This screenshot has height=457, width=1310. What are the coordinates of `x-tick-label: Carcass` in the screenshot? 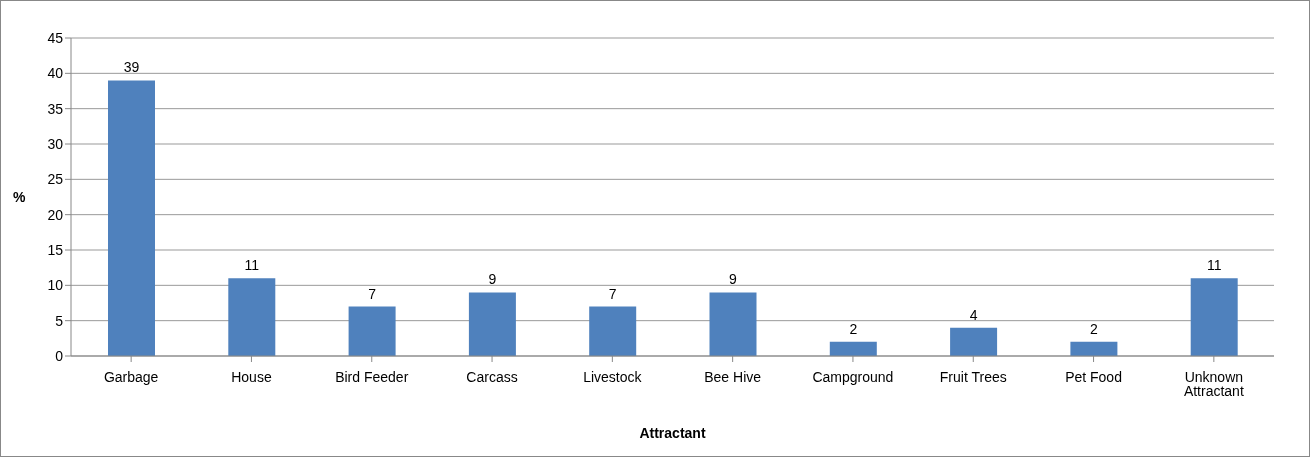 It's located at (492, 376).